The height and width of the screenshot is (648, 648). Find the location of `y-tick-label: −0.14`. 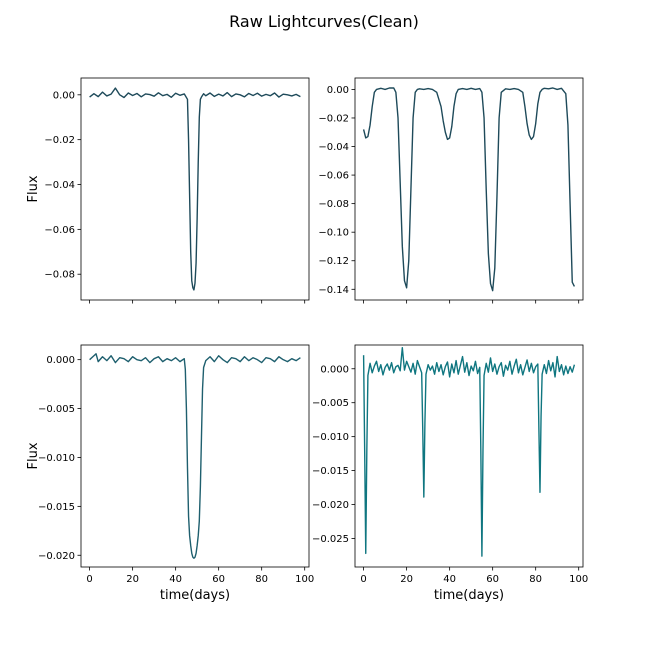

y-tick-label: −0.14 is located at coordinates (333, 290).